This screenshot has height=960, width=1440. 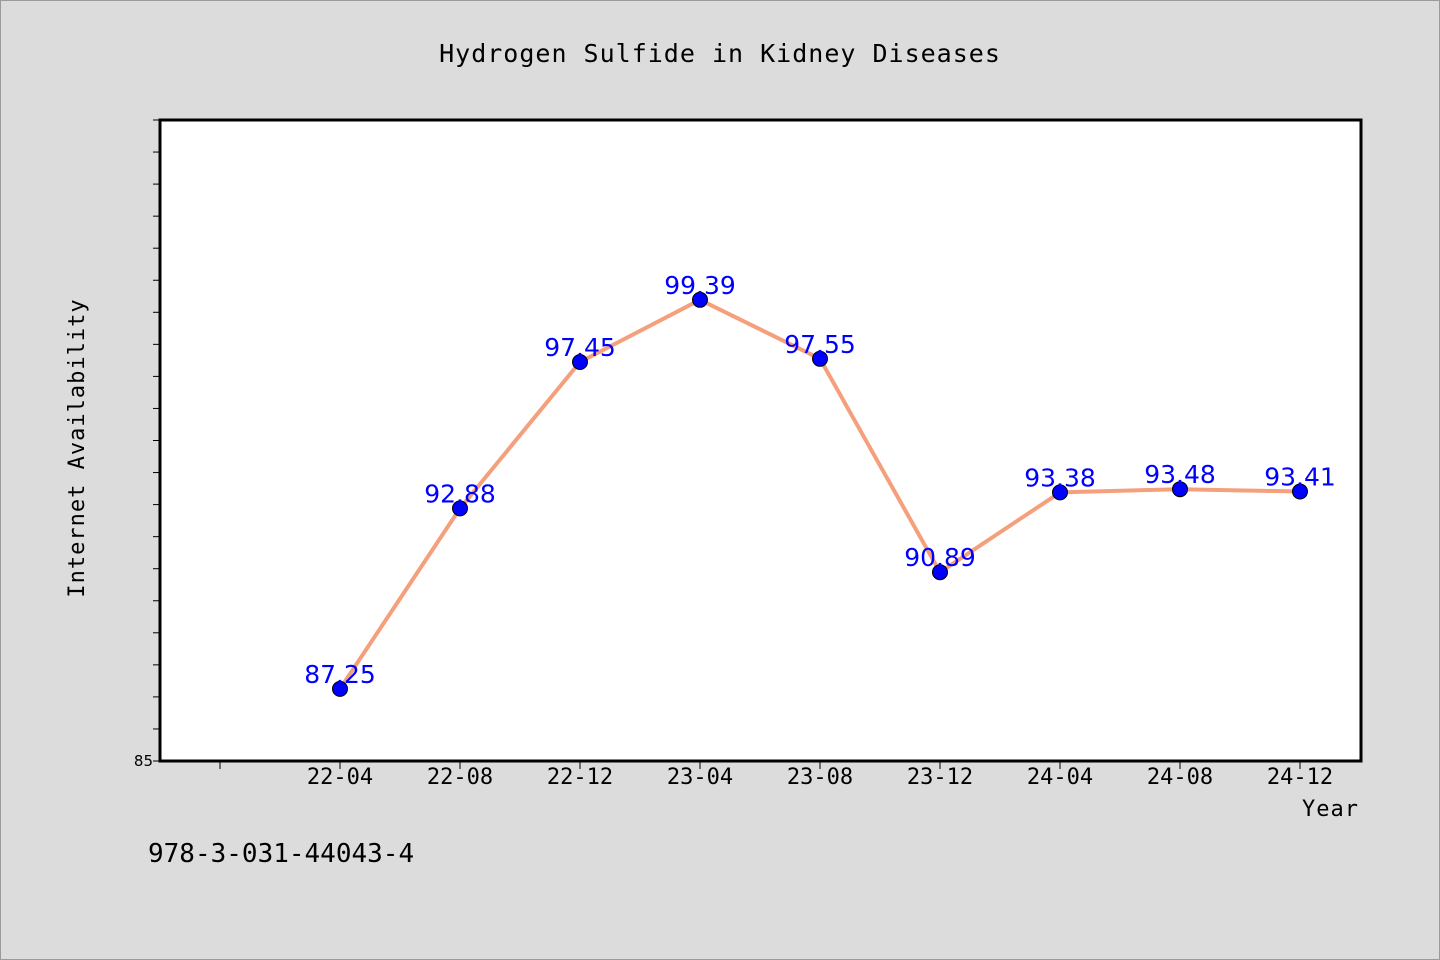 What do you see at coordinates (281, 854) in the screenshot?
I see `footnote: 978-3-031-44043-4` at bounding box center [281, 854].